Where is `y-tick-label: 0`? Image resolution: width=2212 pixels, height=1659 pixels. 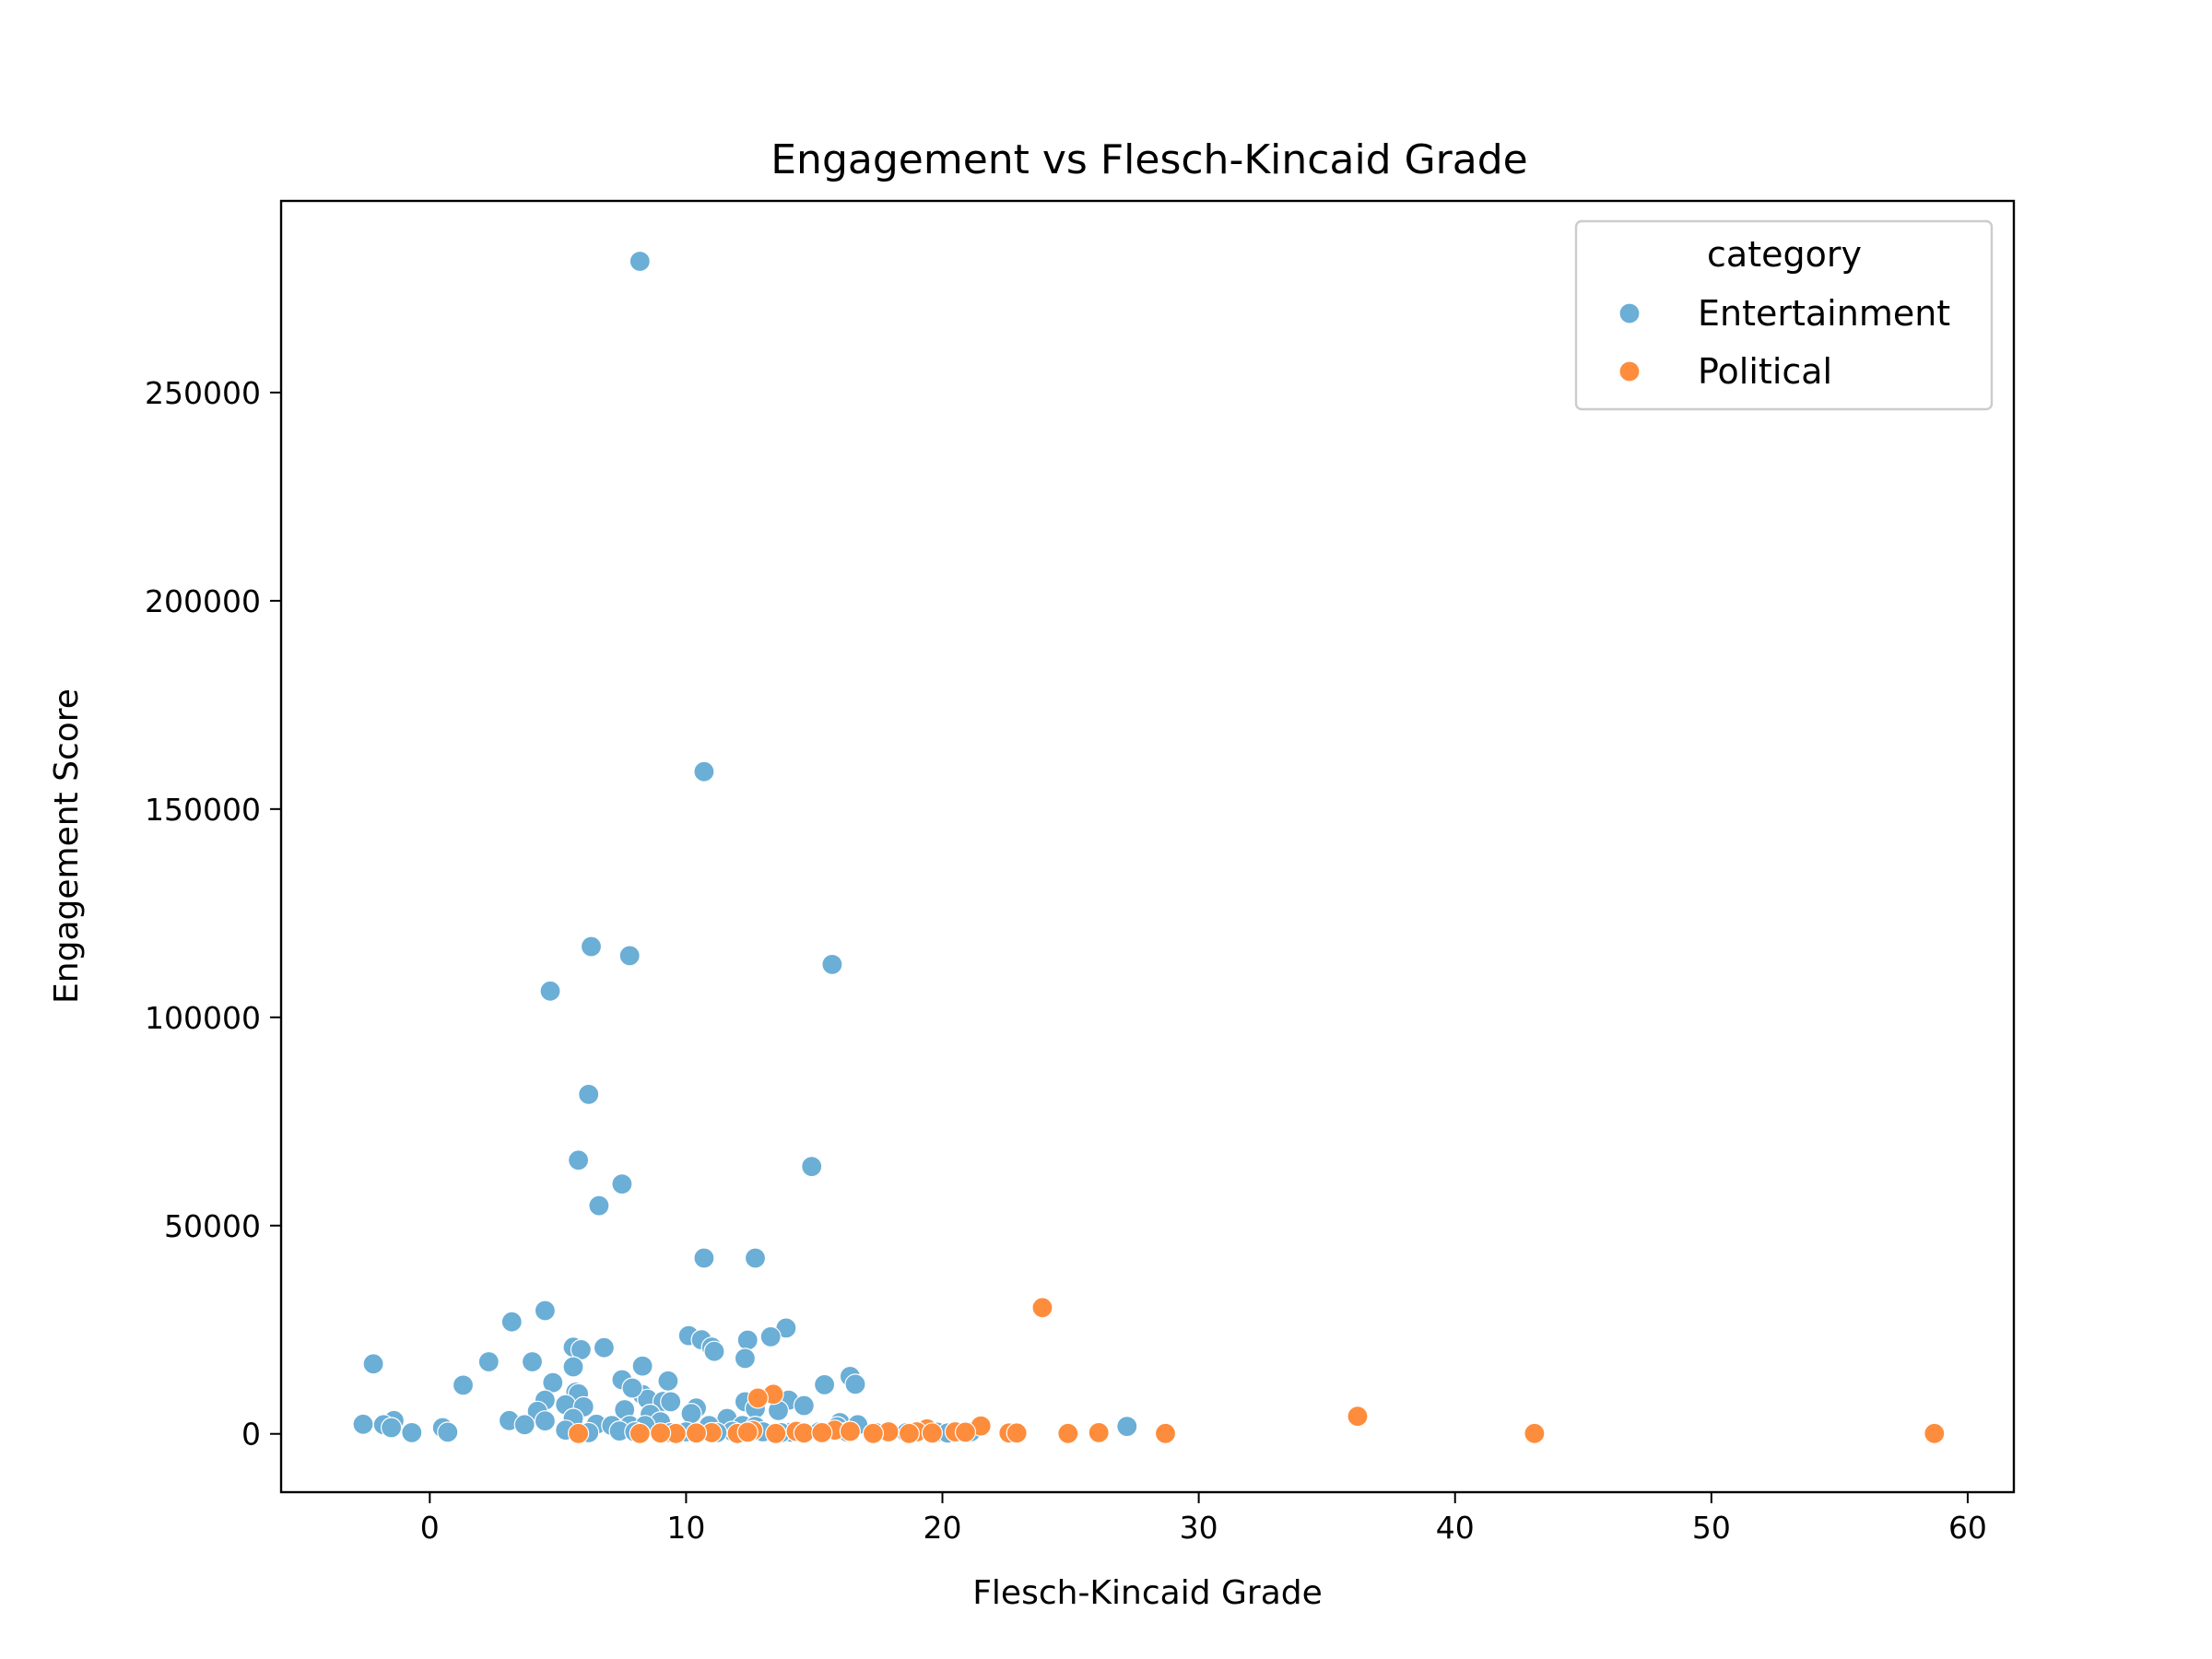 y-tick-label: 0 is located at coordinates (251, 1435).